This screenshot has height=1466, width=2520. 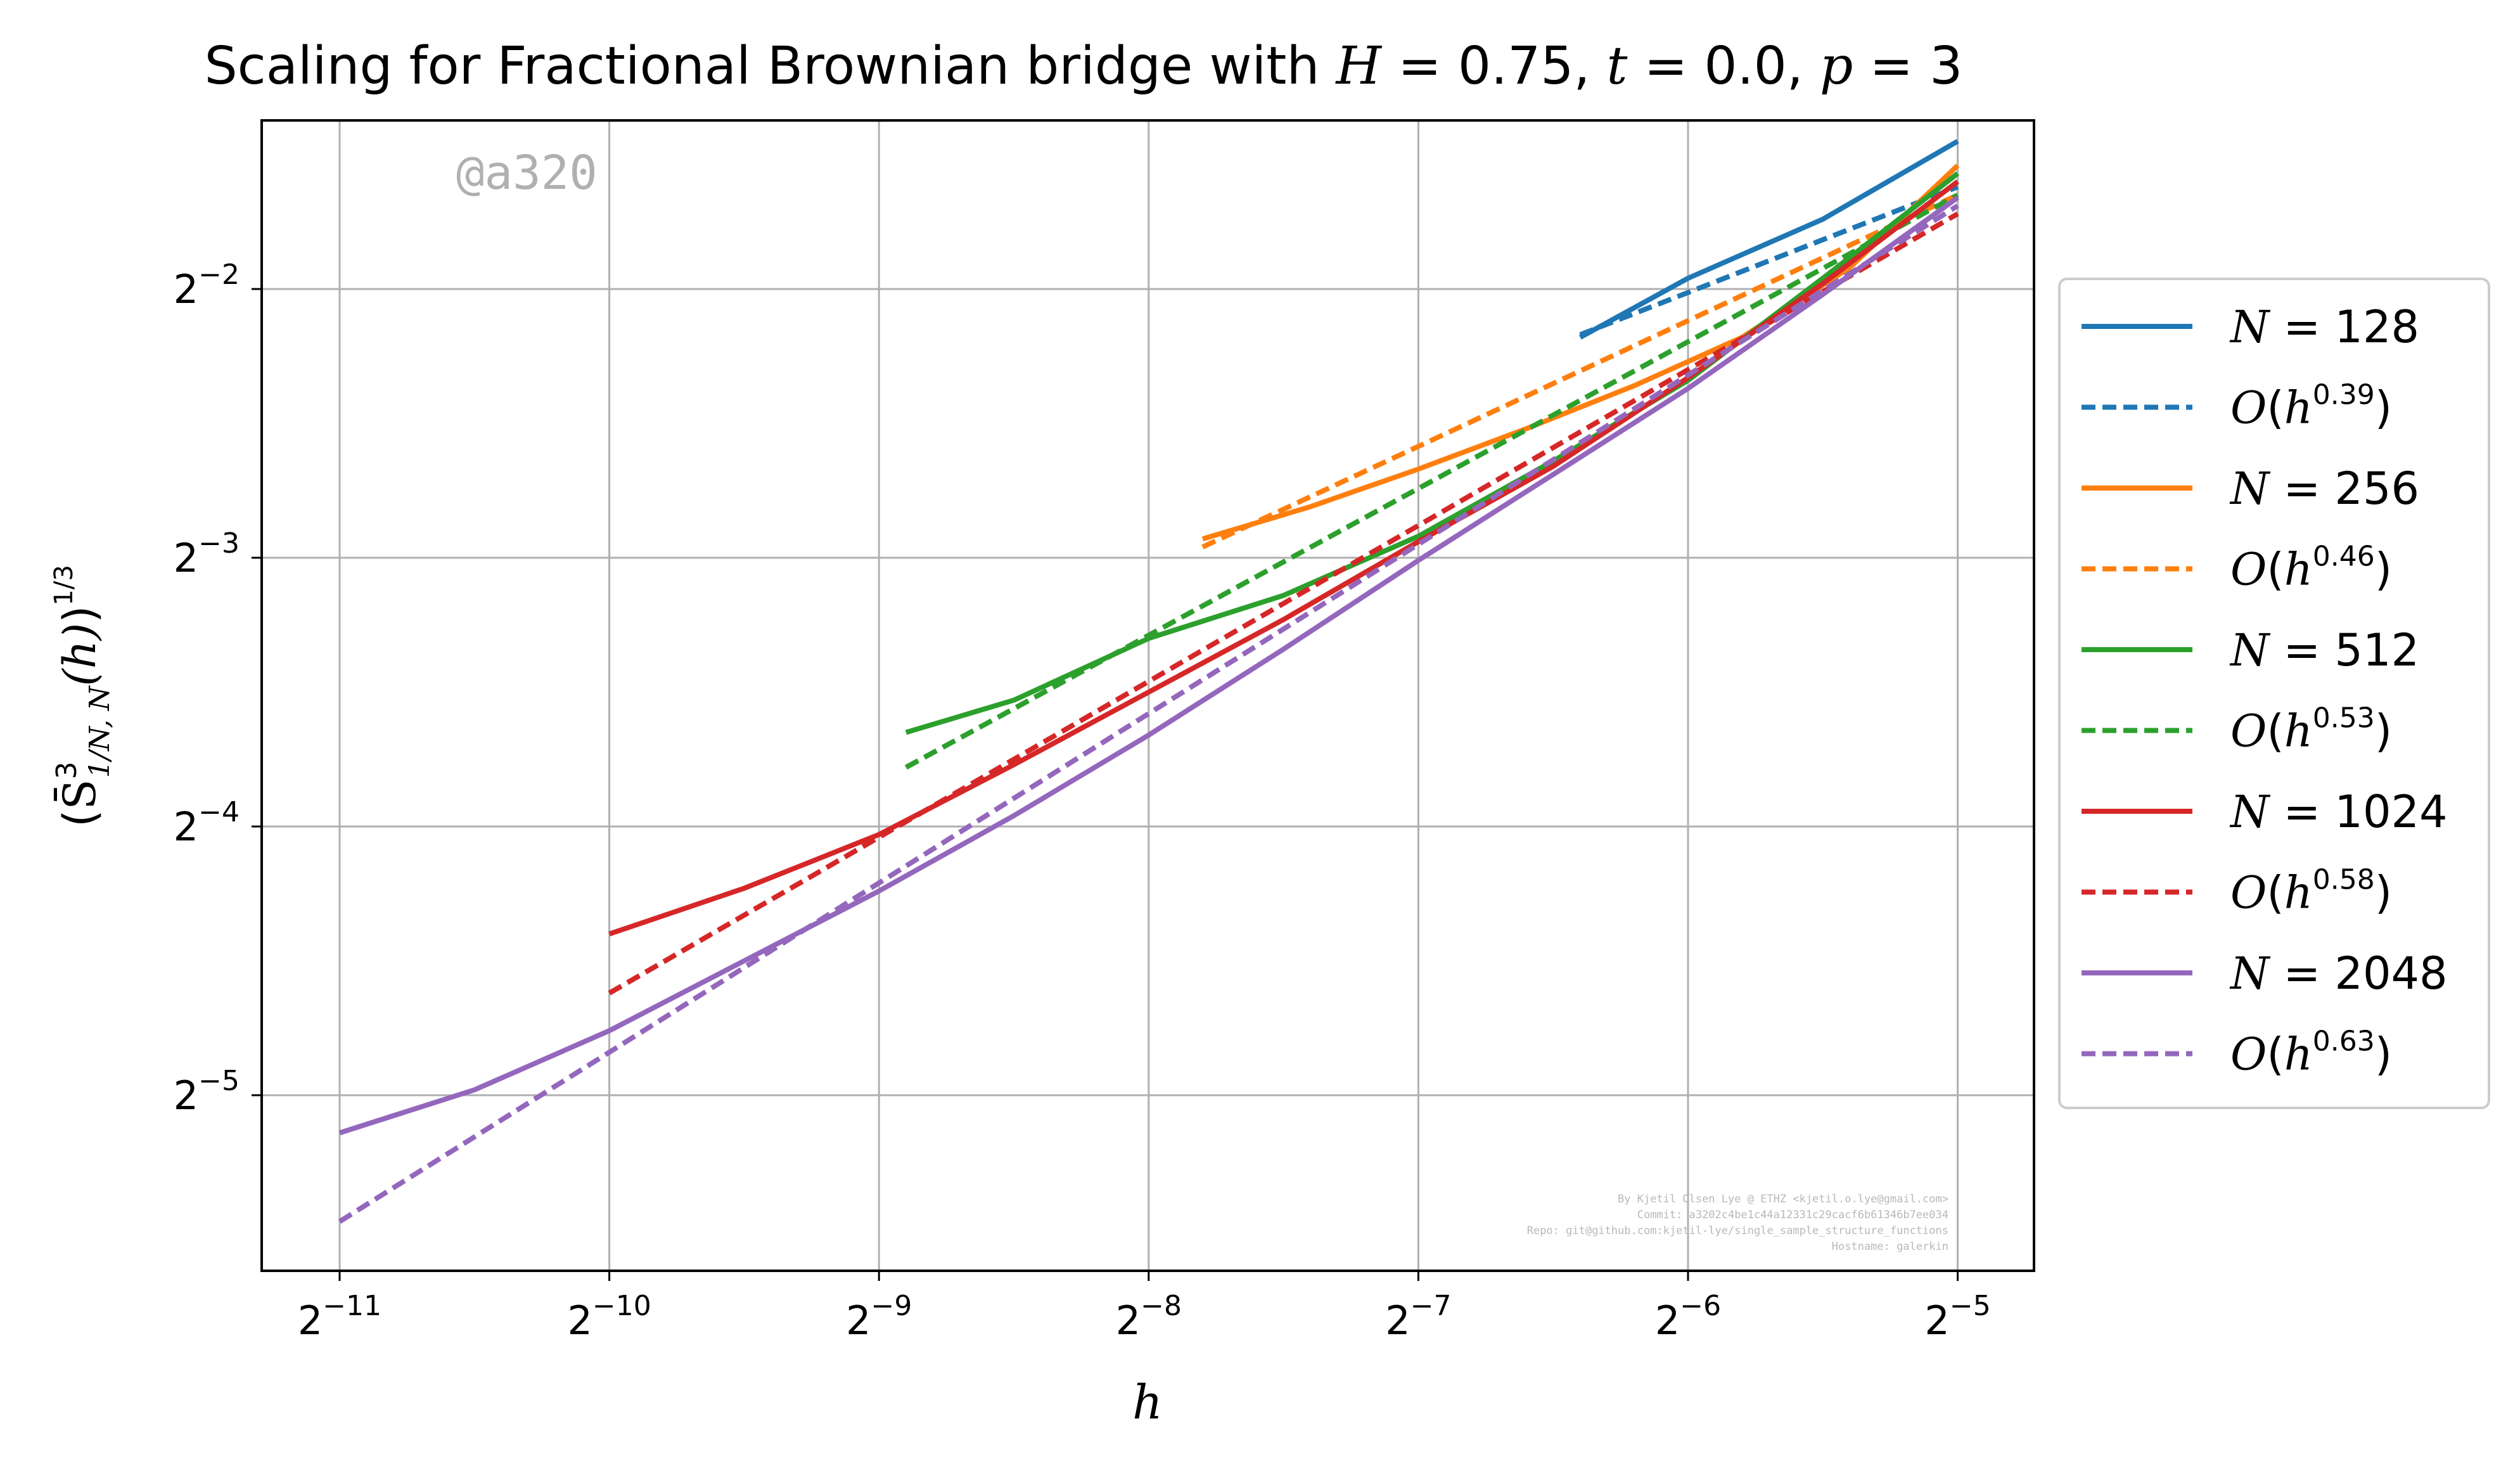 I want to click on x-tick-label: 2−8, so click(x=1149, y=1317).